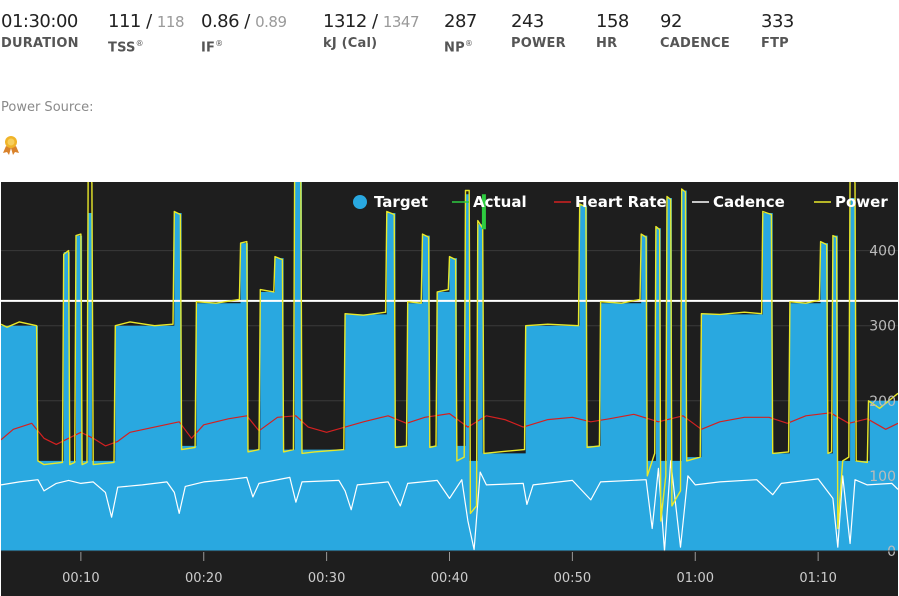 The image size is (899, 596). I want to click on metric-kj-label: kJ (Cal), so click(350, 43).